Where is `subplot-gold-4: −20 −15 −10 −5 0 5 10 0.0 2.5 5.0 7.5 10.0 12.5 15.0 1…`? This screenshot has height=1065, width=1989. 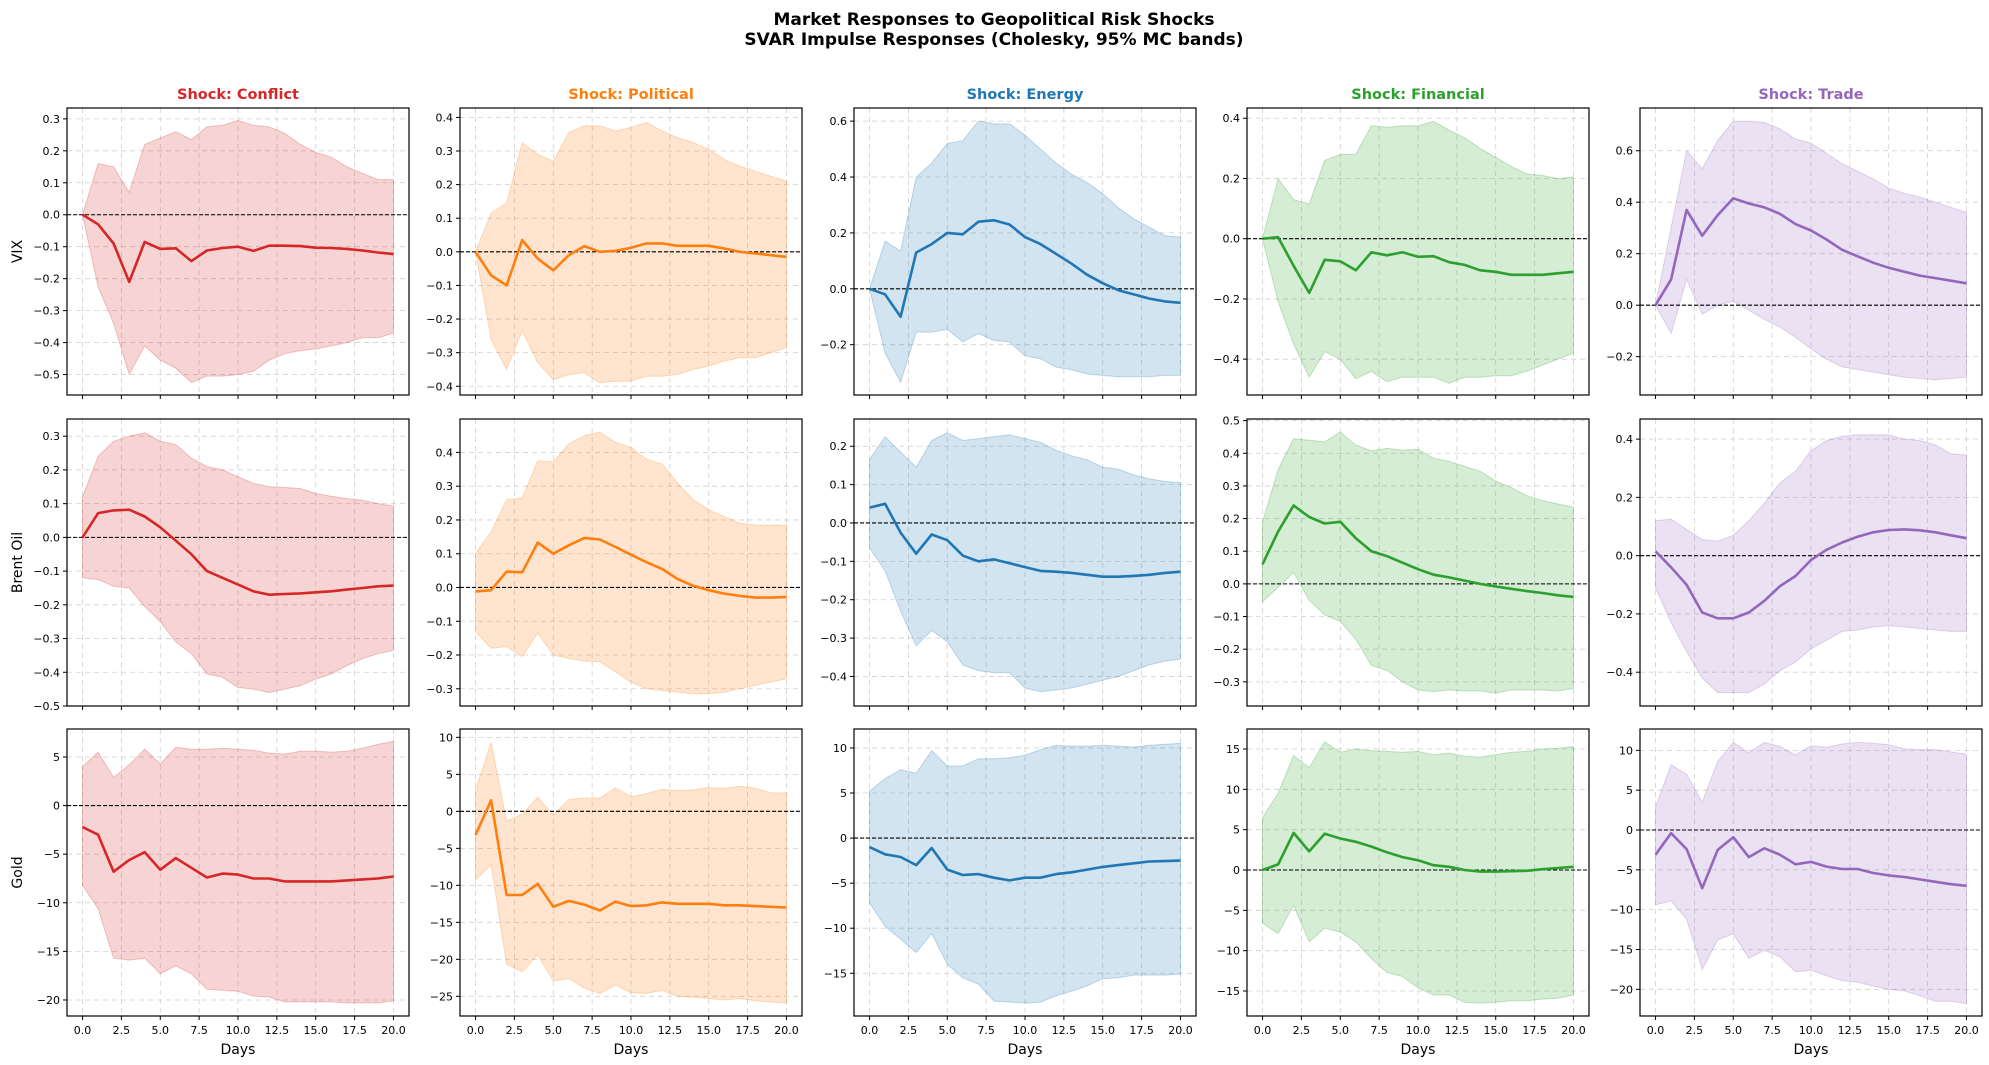
subplot-gold-4: −20 −15 −10 −5 0 5 10 0.0 2.5 5.0 7.5 10.0 12.5 15.0 1… is located at coordinates (1796, 893).